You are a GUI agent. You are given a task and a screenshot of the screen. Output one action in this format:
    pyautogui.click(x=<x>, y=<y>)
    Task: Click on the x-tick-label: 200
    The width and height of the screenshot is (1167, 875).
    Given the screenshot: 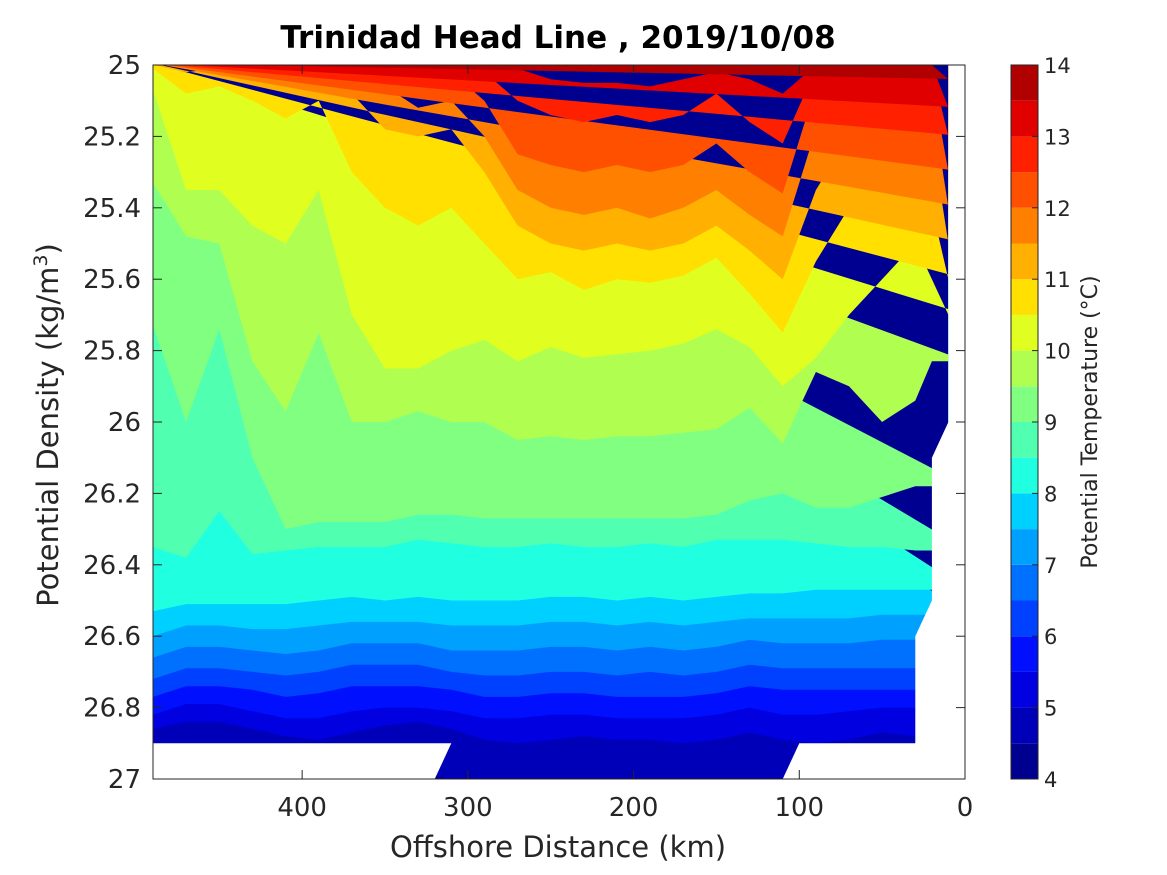 What is the action you would take?
    pyautogui.click(x=634, y=808)
    